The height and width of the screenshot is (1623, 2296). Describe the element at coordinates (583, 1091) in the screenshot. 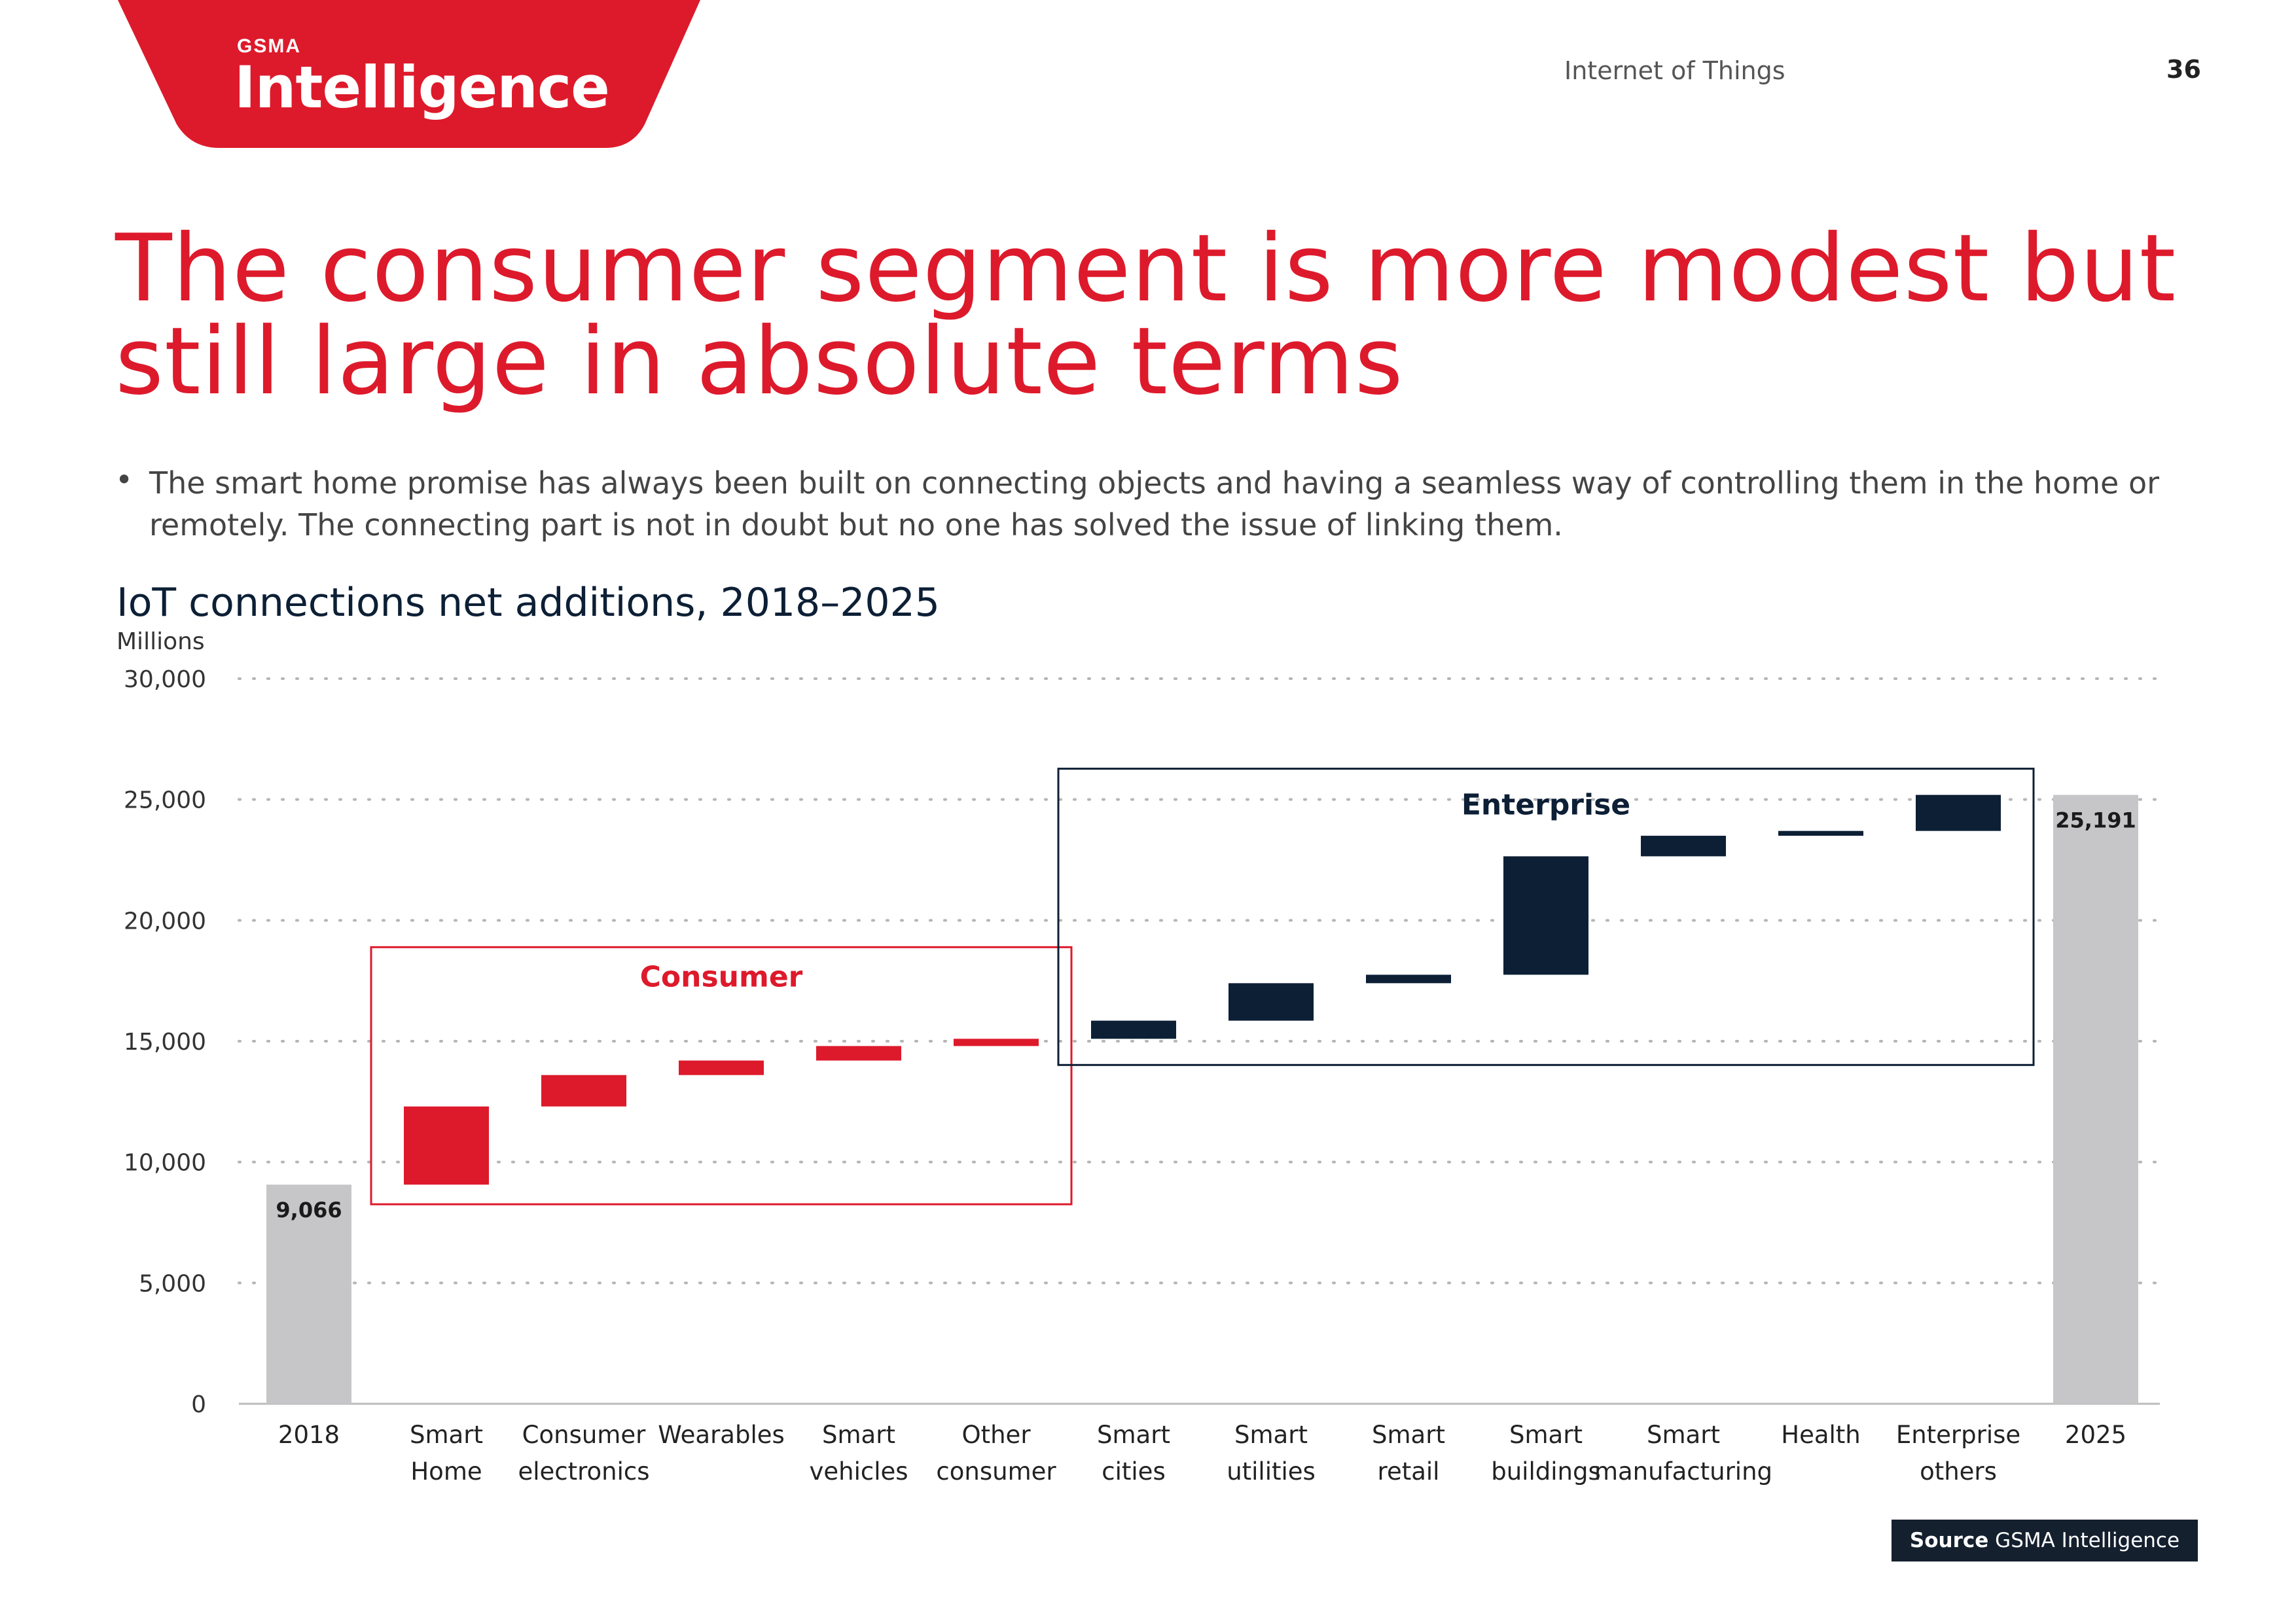

I see `bar-consumer-electronics` at that location.